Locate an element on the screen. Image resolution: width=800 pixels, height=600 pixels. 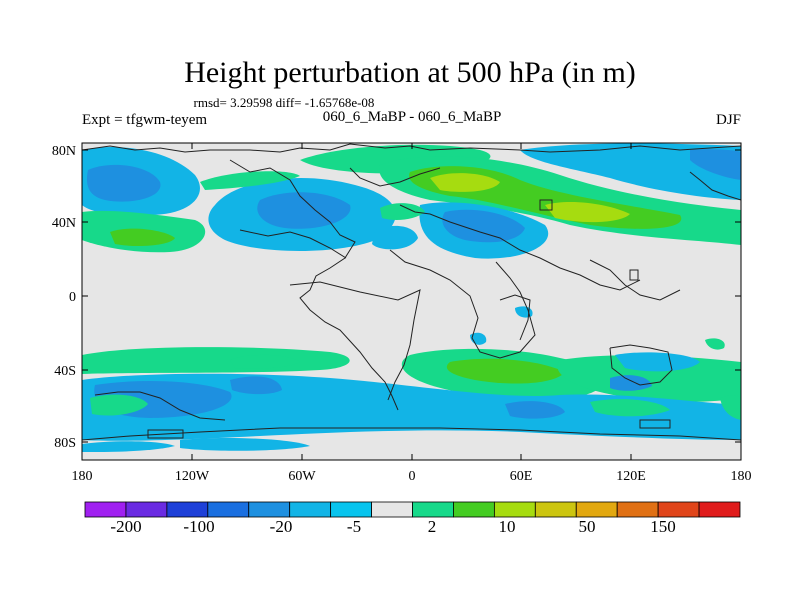
contour-pacific-pos-core is located at coordinates (142, 237).